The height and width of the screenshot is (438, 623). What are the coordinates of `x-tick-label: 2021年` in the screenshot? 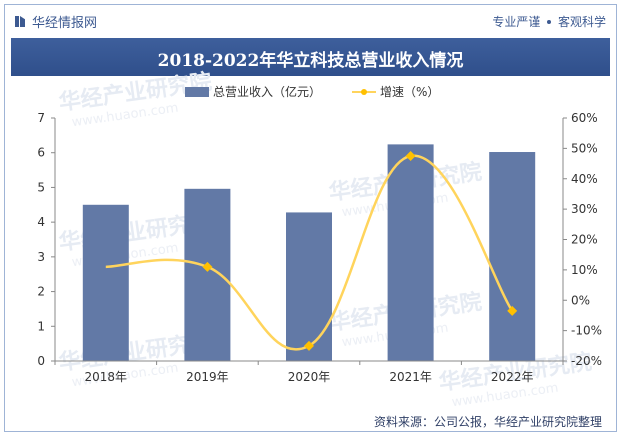 It's located at (410, 377).